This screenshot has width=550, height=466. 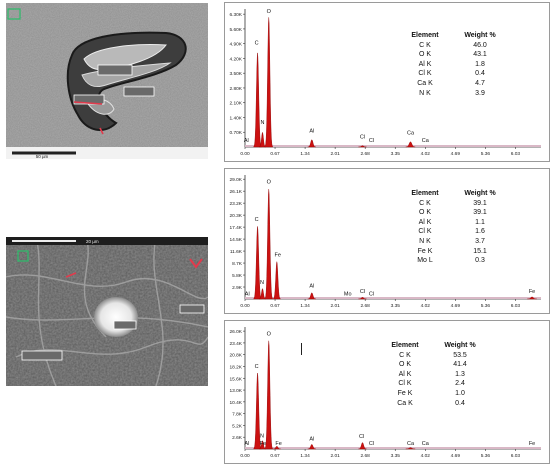 What do you see at coordinates (235, 332) in the screenshot?
I see `y-tick-label: 26.0K` at bounding box center [235, 332].